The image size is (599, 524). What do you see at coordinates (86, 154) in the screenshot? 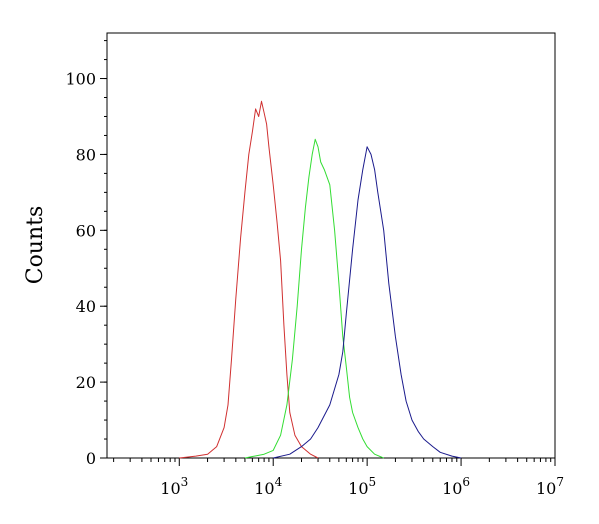
I see `y-tick-label: 80` at bounding box center [86, 154].